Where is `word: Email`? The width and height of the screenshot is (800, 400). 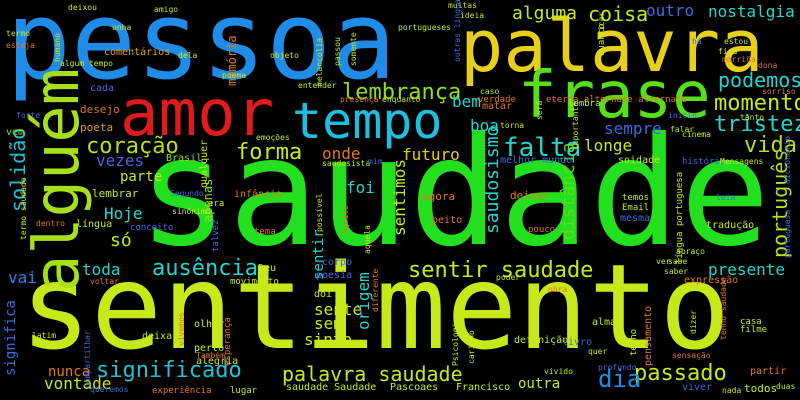 word: Email is located at coordinates (636, 208).